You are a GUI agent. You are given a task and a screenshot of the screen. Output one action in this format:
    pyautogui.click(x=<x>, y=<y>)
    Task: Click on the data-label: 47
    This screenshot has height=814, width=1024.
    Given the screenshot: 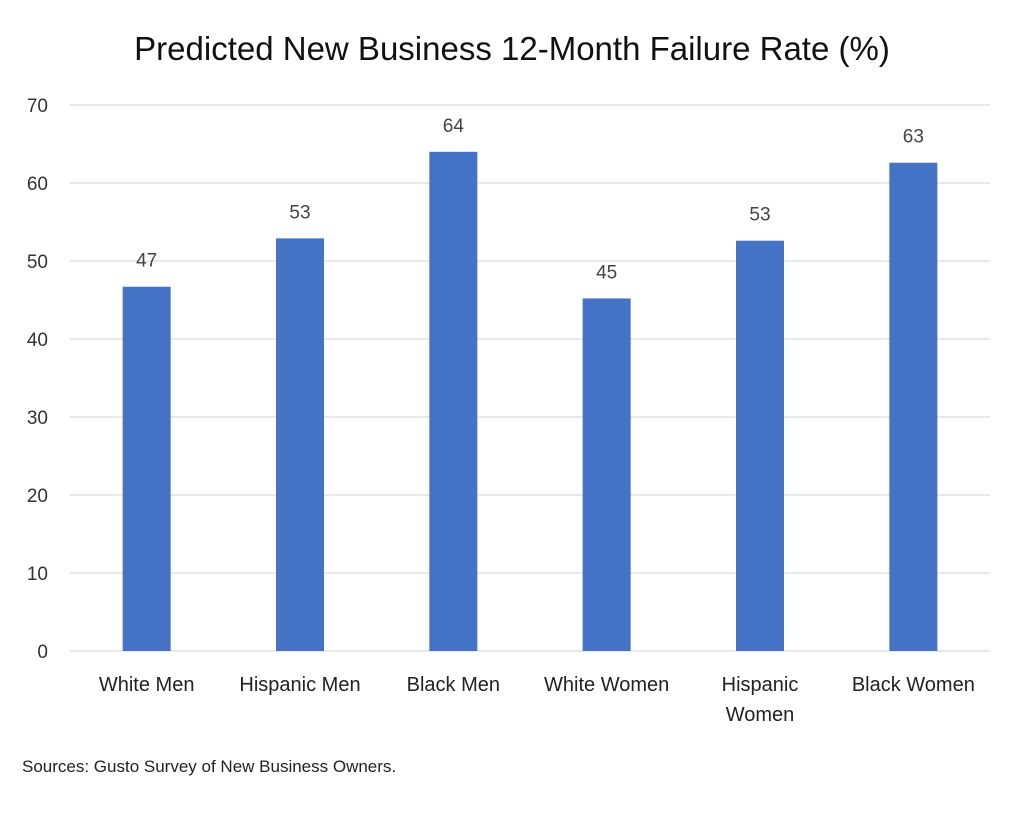 What is the action you would take?
    pyautogui.click(x=146, y=261)
    